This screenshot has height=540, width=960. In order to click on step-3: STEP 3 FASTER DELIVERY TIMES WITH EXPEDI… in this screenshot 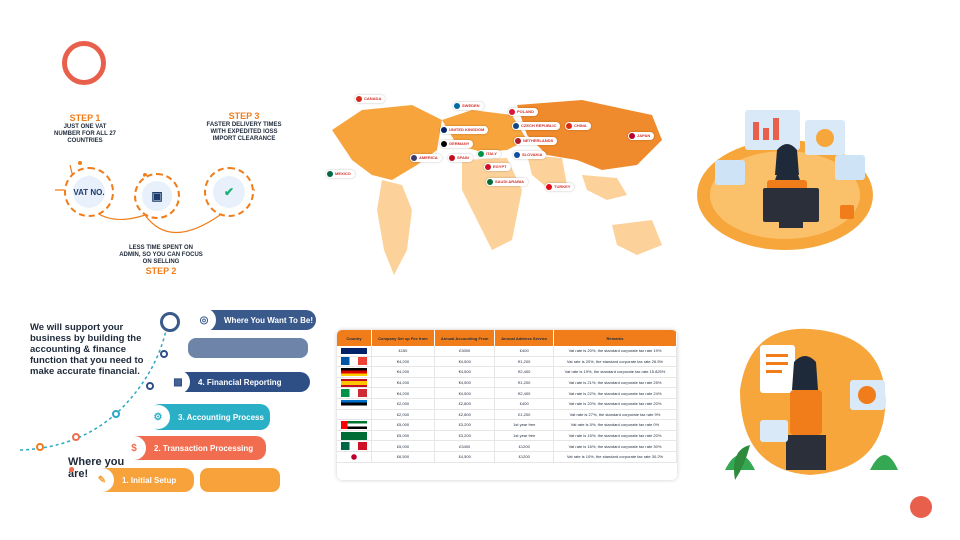, I will do `click(244, 127)`.